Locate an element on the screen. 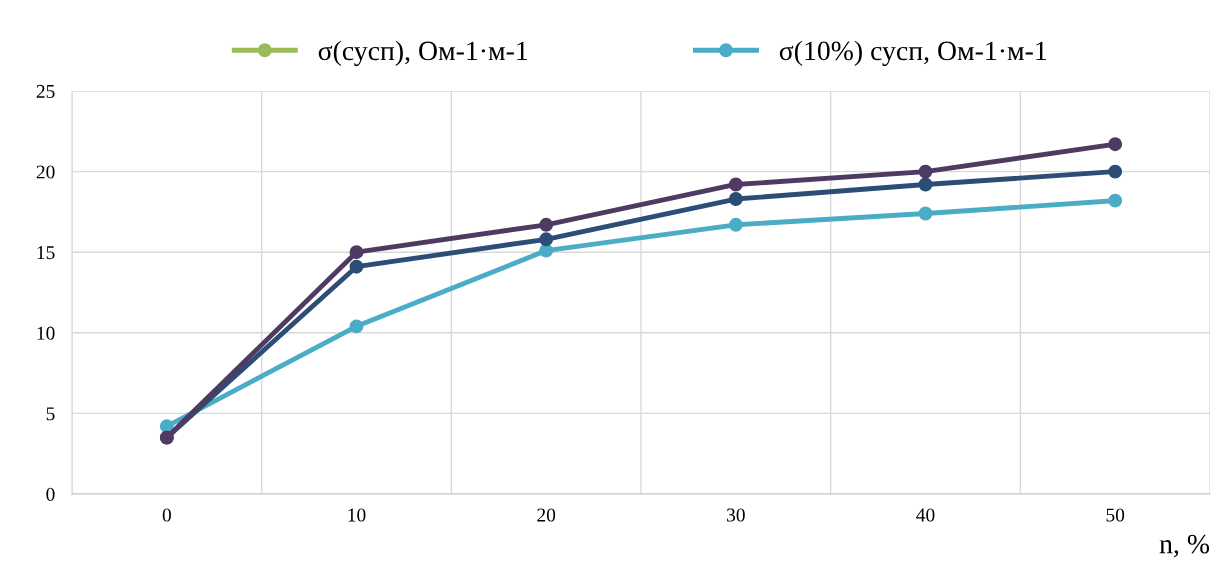  y-tick-label: 10 is located at coordinates (46, 333).